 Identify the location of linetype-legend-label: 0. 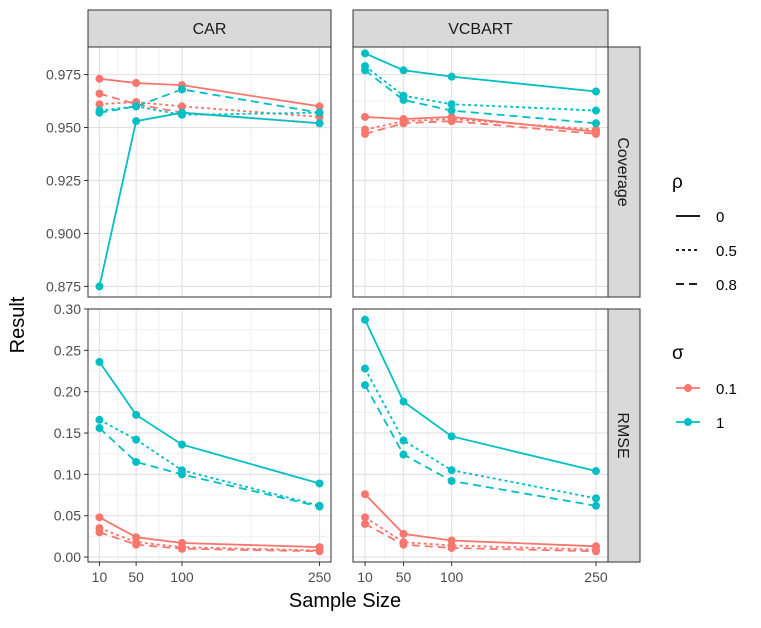
(720, 217).